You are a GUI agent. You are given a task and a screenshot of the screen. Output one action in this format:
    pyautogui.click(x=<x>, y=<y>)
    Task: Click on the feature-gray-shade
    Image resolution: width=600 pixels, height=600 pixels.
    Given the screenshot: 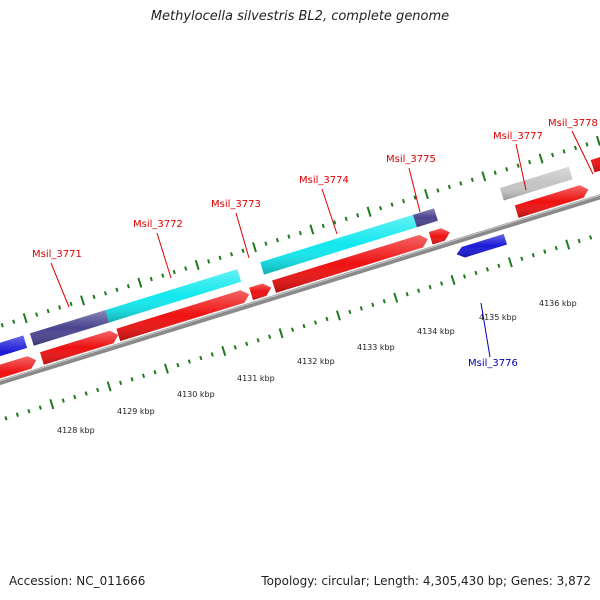 What is the action you would take?
    pyautogui.click(x=536, y=183)
    